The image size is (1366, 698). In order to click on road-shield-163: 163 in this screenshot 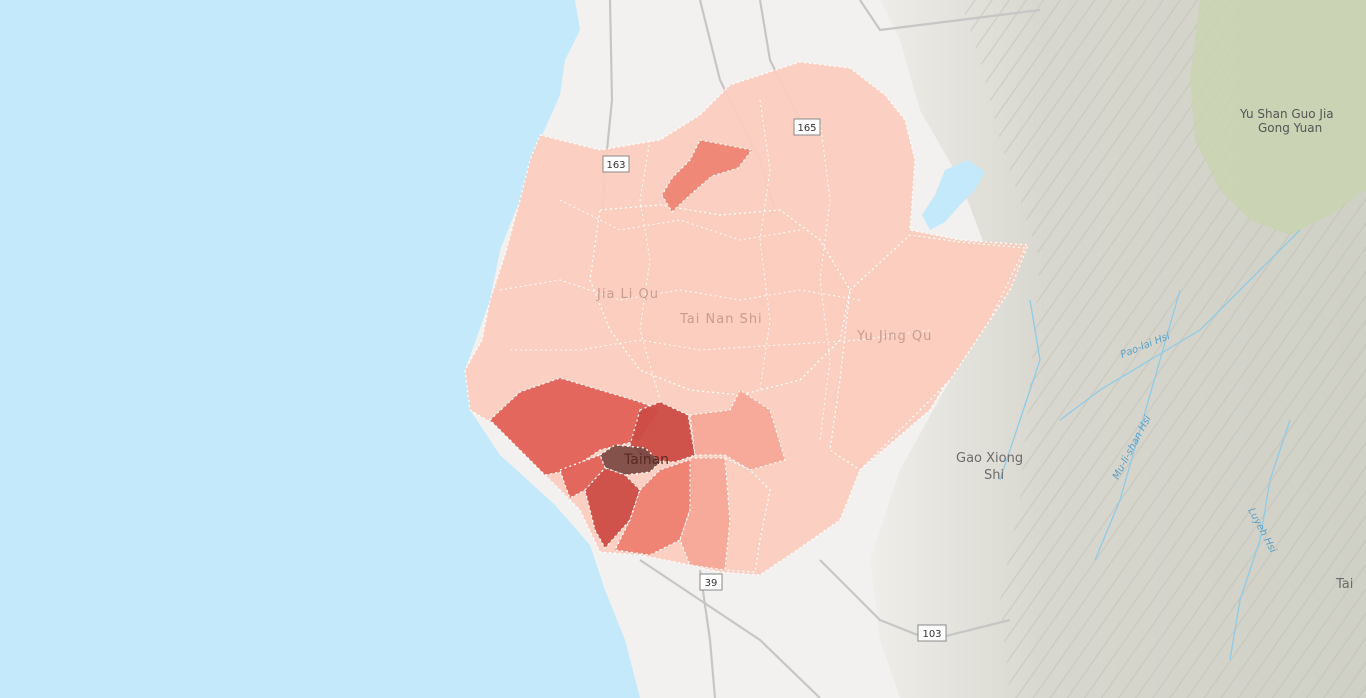, I will do `click(616, 164)`.